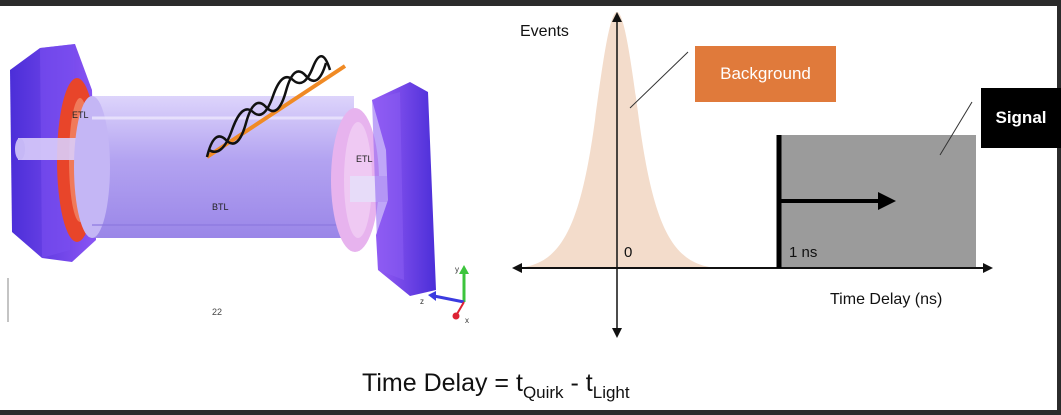 The height and width of the screenshot is (415, 1061). I want to click on time-delay-formula: Time Delay = tQuirk - tLight, so click(496, 386).